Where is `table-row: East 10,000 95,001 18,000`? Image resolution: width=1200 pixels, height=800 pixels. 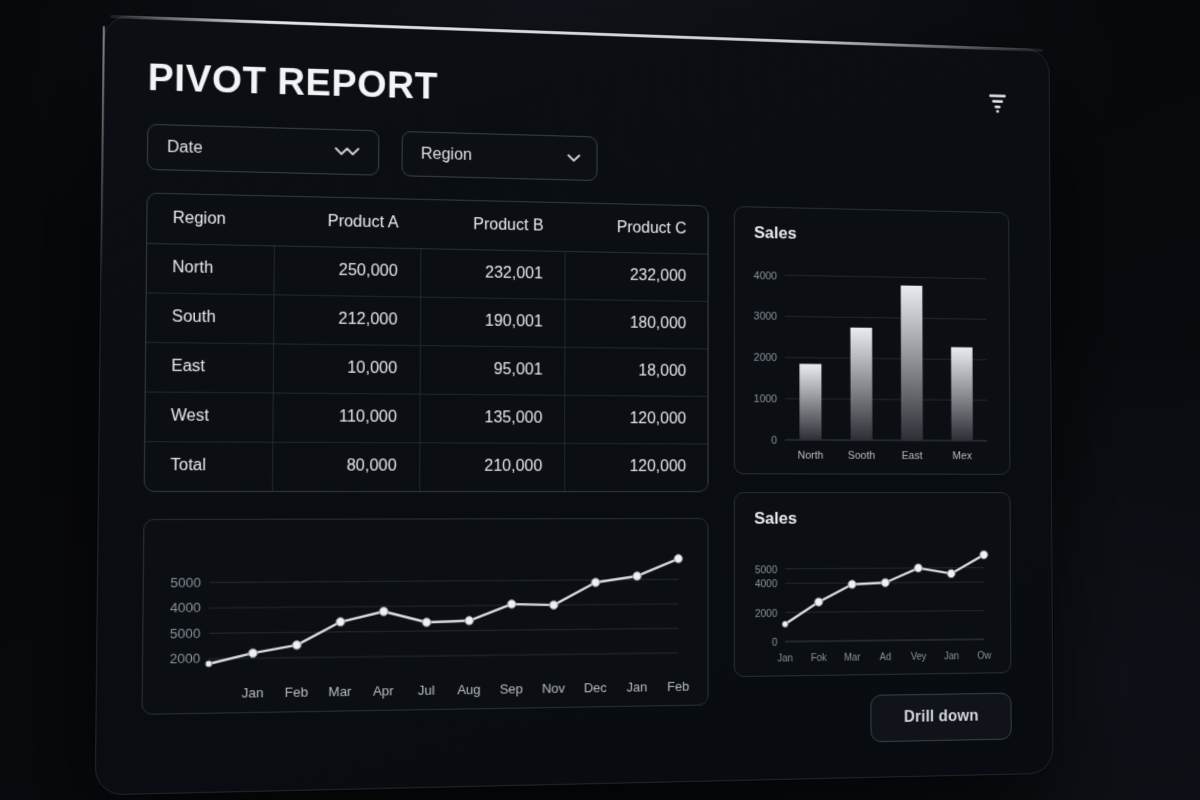 table-row: East 10,000 95,001 18,000 is located at coordinates (426, 368).